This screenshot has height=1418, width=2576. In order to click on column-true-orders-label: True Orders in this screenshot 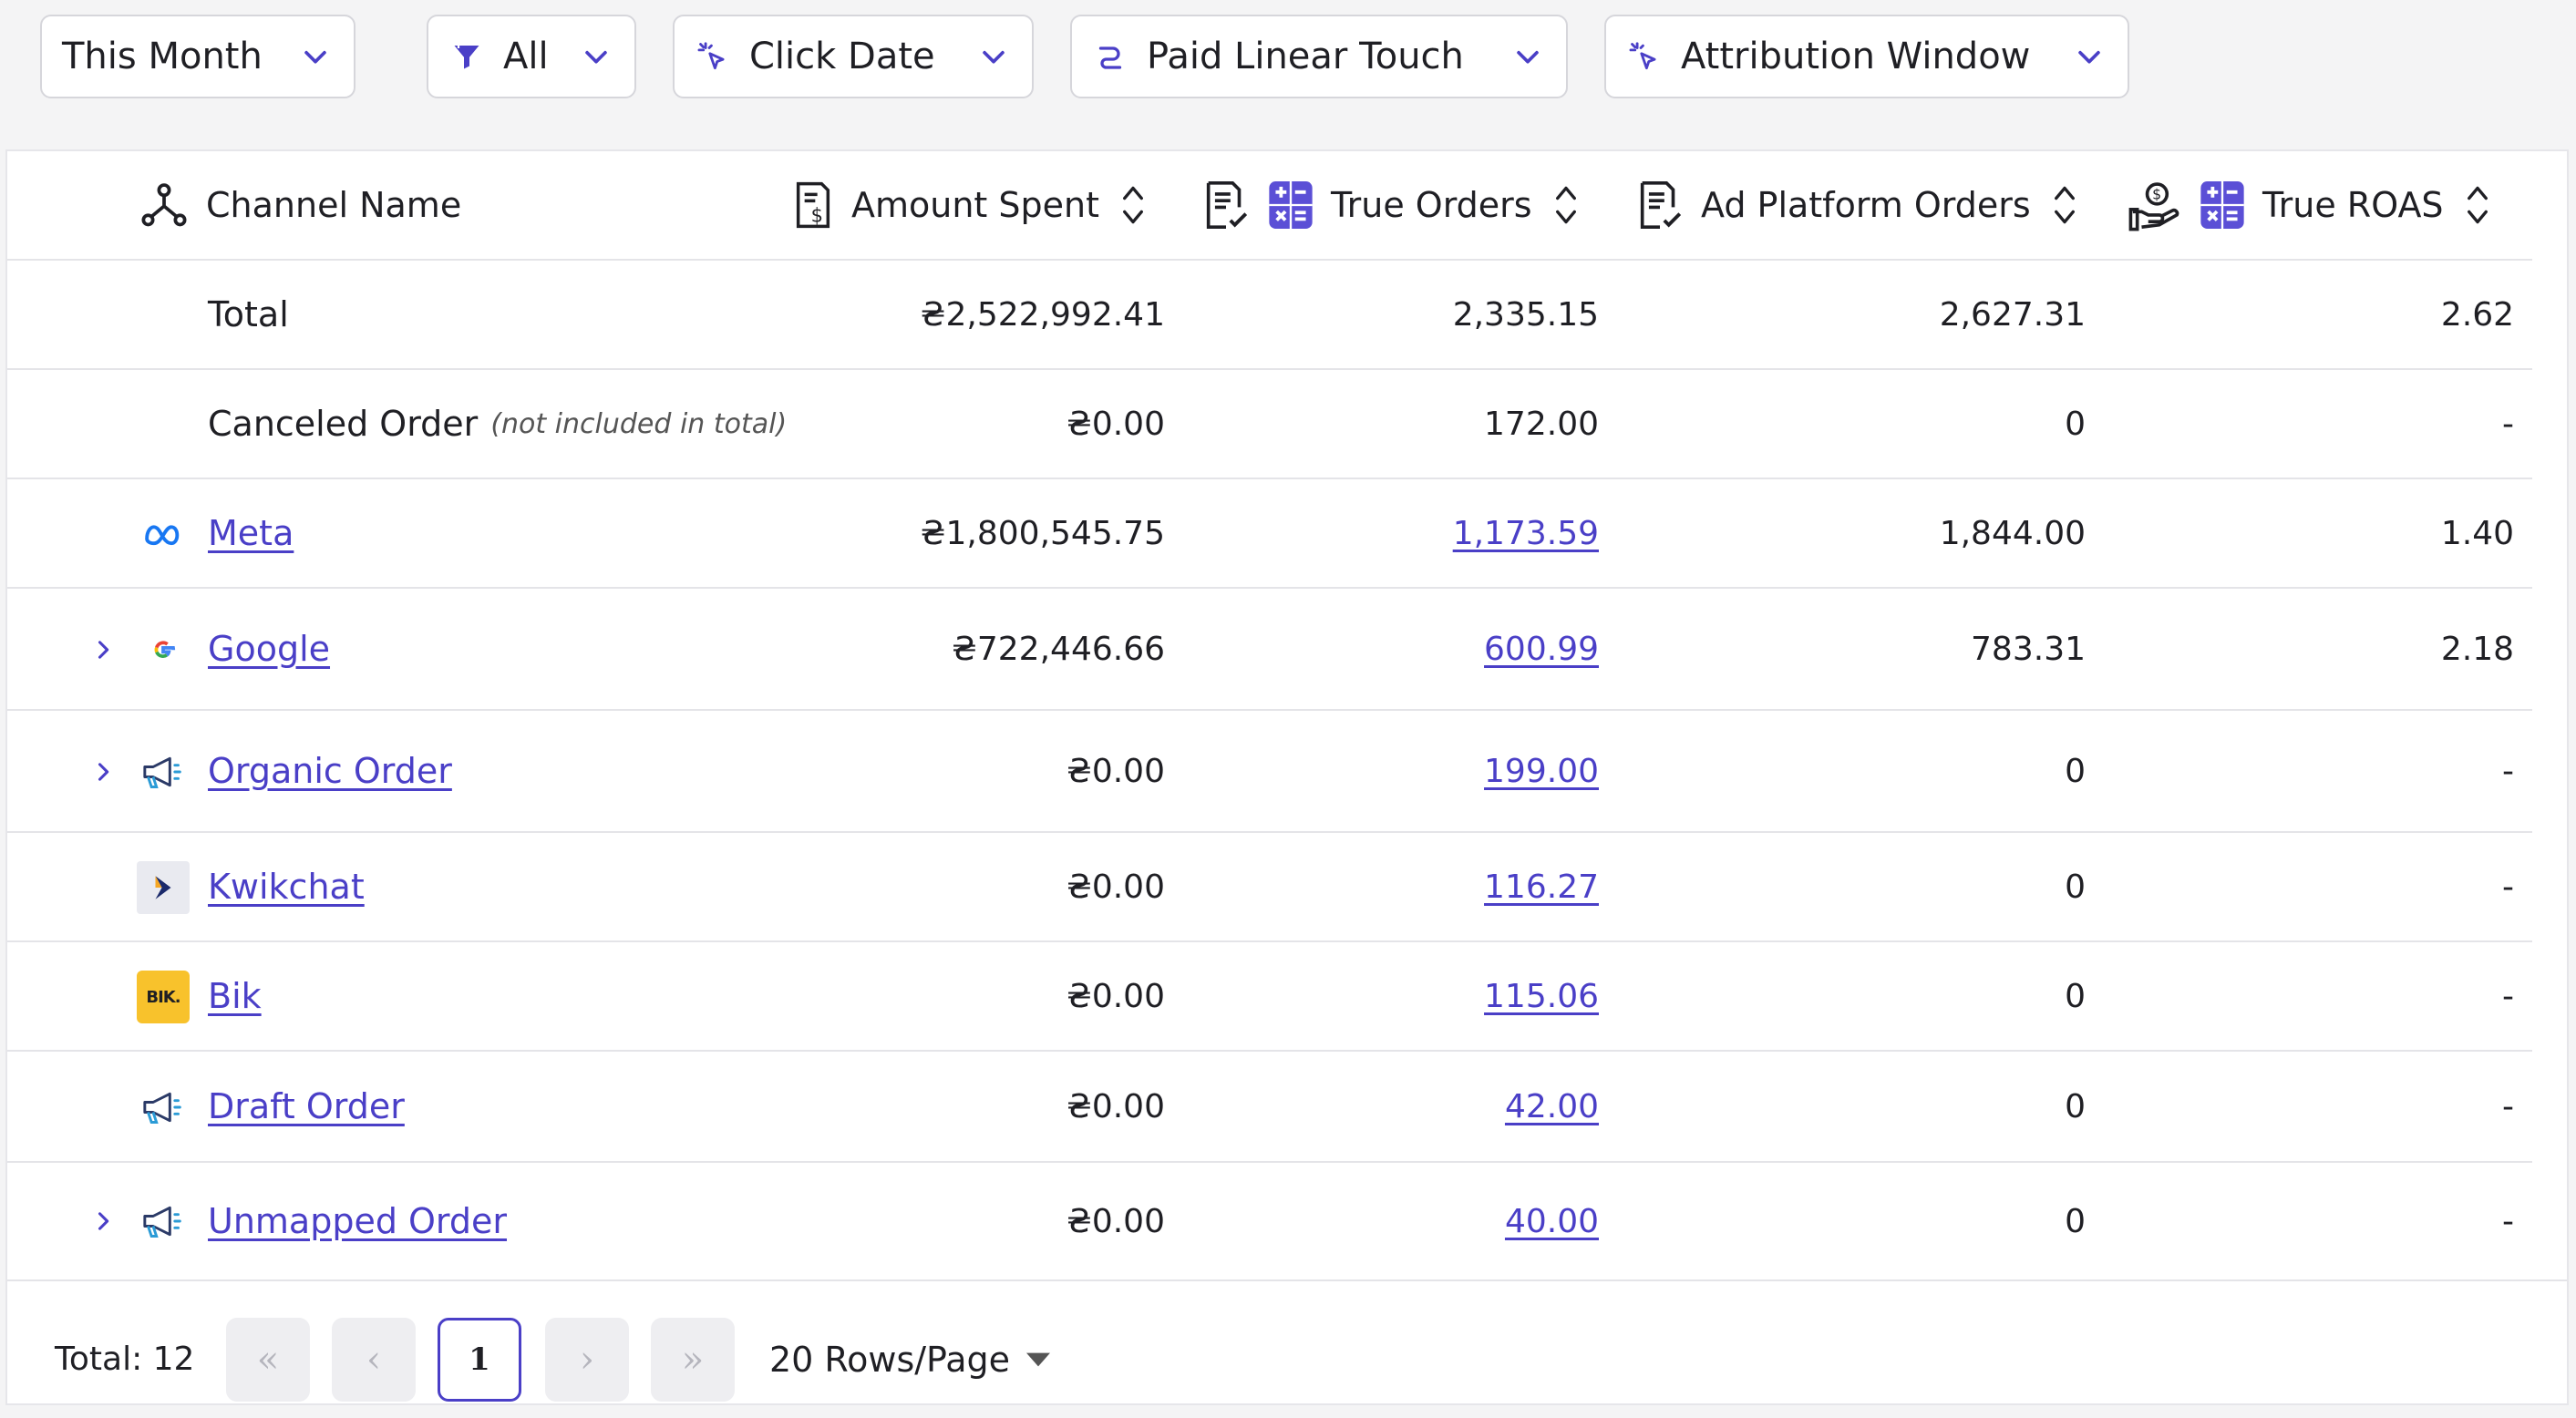, I will do `click(1431, 205)`.